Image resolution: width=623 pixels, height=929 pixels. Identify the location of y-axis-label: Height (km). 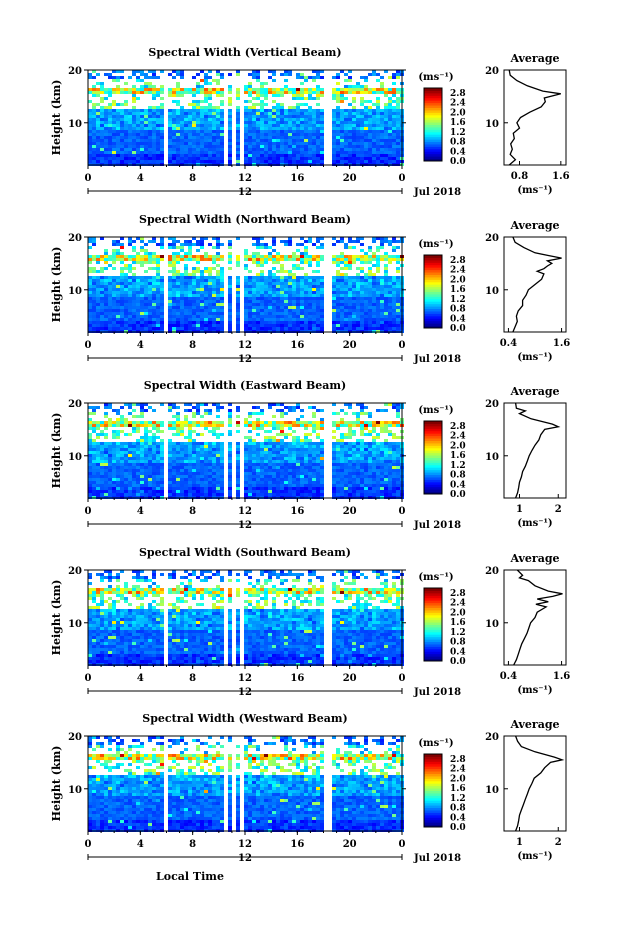
(56, 118).